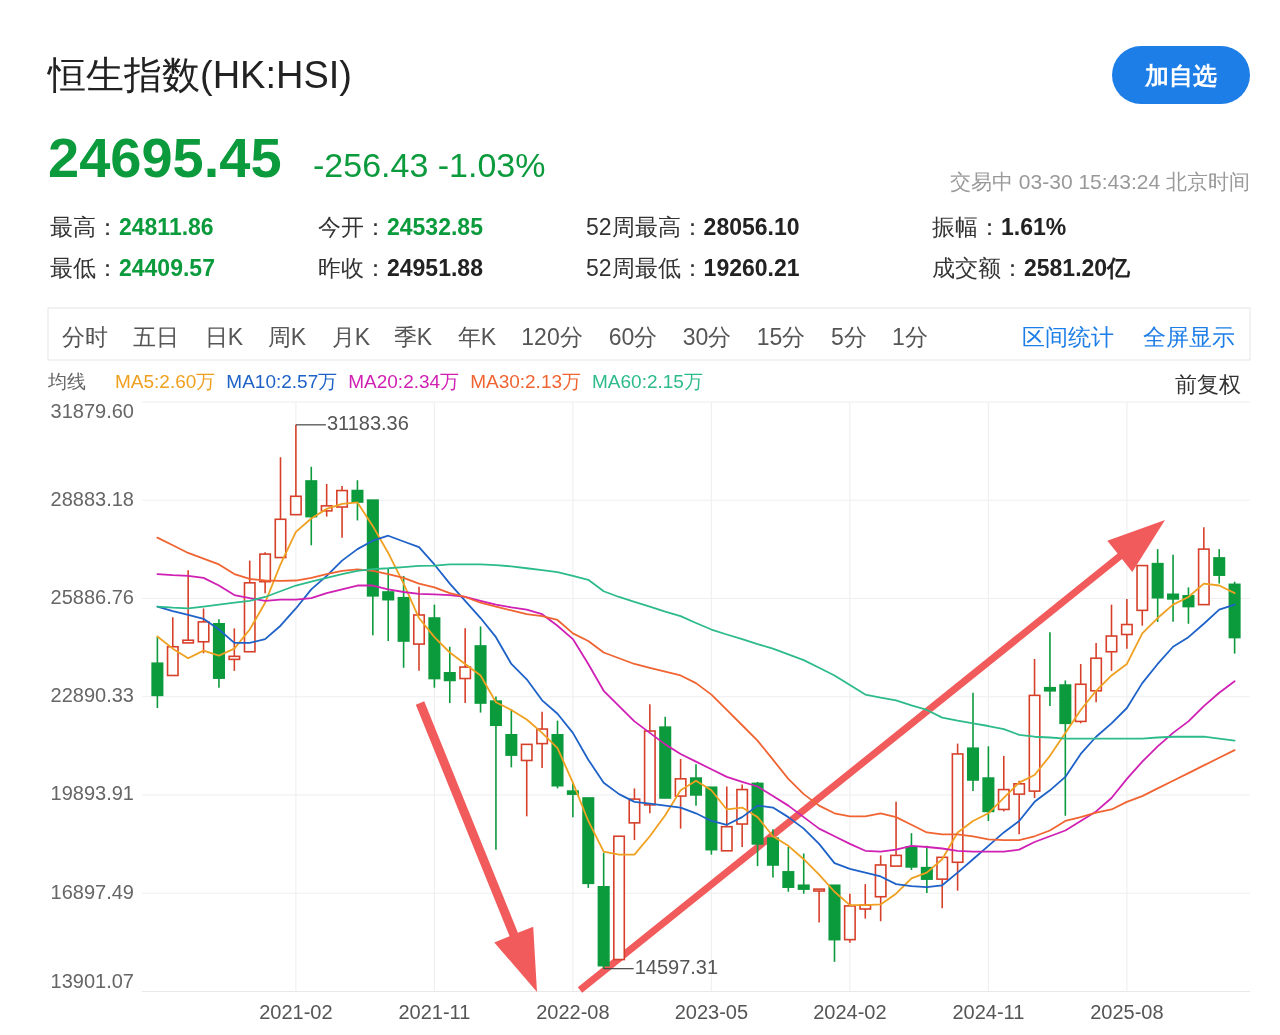 The height and width of the screenshot is (1035, 1280). Describe the element at coordinates (711, 1012) in the screenshot. I see `x-tick-label: 2023-05` at that location.